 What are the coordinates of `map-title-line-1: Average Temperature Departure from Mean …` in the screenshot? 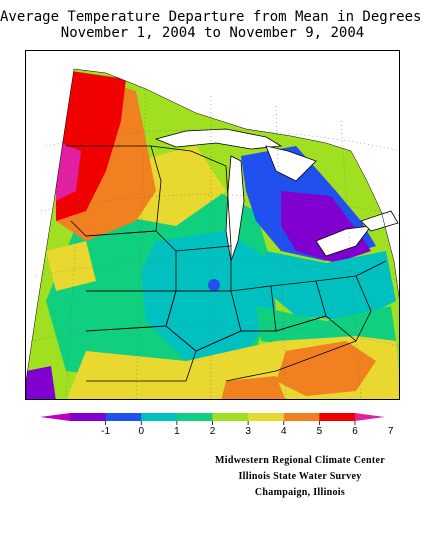 It's located at (212, 17).